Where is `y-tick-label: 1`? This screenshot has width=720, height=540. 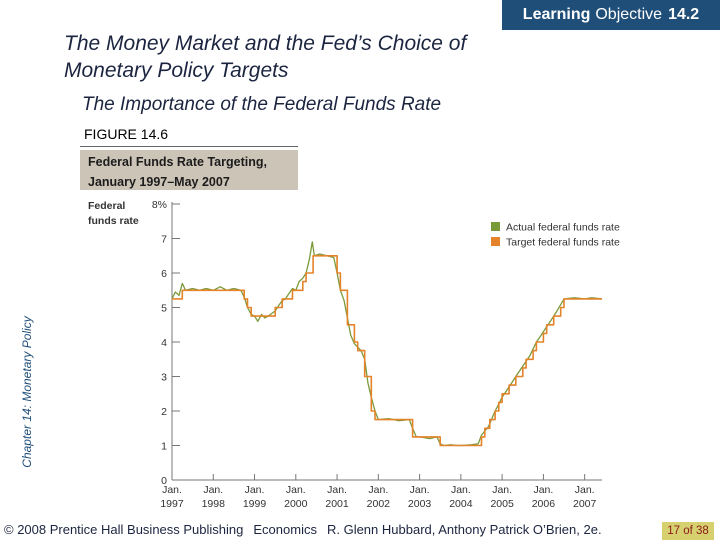
y-tick-label: 1 is located at coordinates (164, 447).